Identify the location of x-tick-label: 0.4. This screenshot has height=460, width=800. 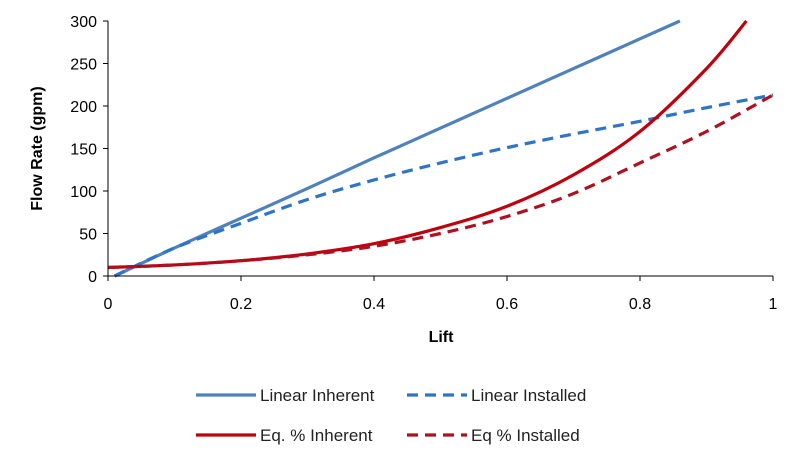
(374, 304).